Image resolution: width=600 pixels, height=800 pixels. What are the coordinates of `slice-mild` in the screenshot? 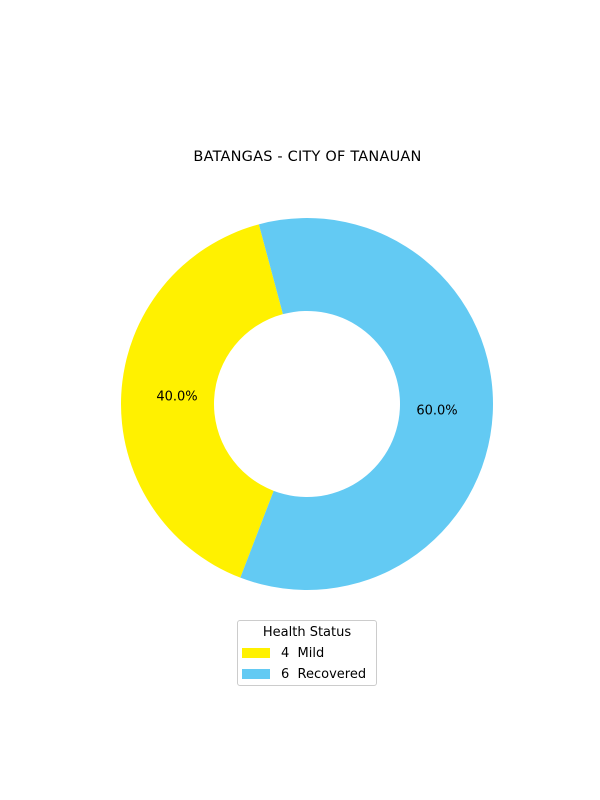 It's located at (202, 401).